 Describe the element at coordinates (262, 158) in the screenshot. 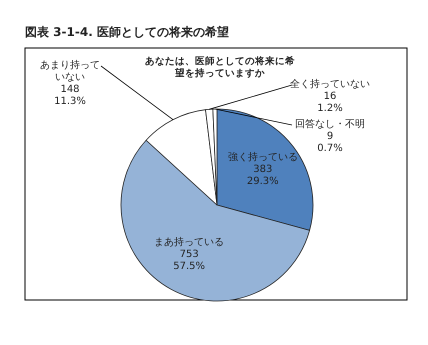

I see `slice-label: 強く持っている` at that location.